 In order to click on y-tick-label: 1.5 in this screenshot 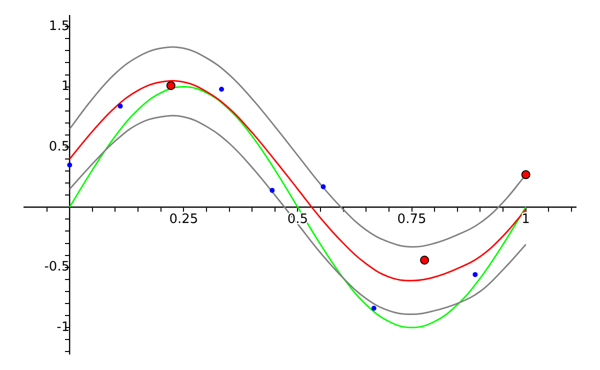, I will do `click(59, 26)`.